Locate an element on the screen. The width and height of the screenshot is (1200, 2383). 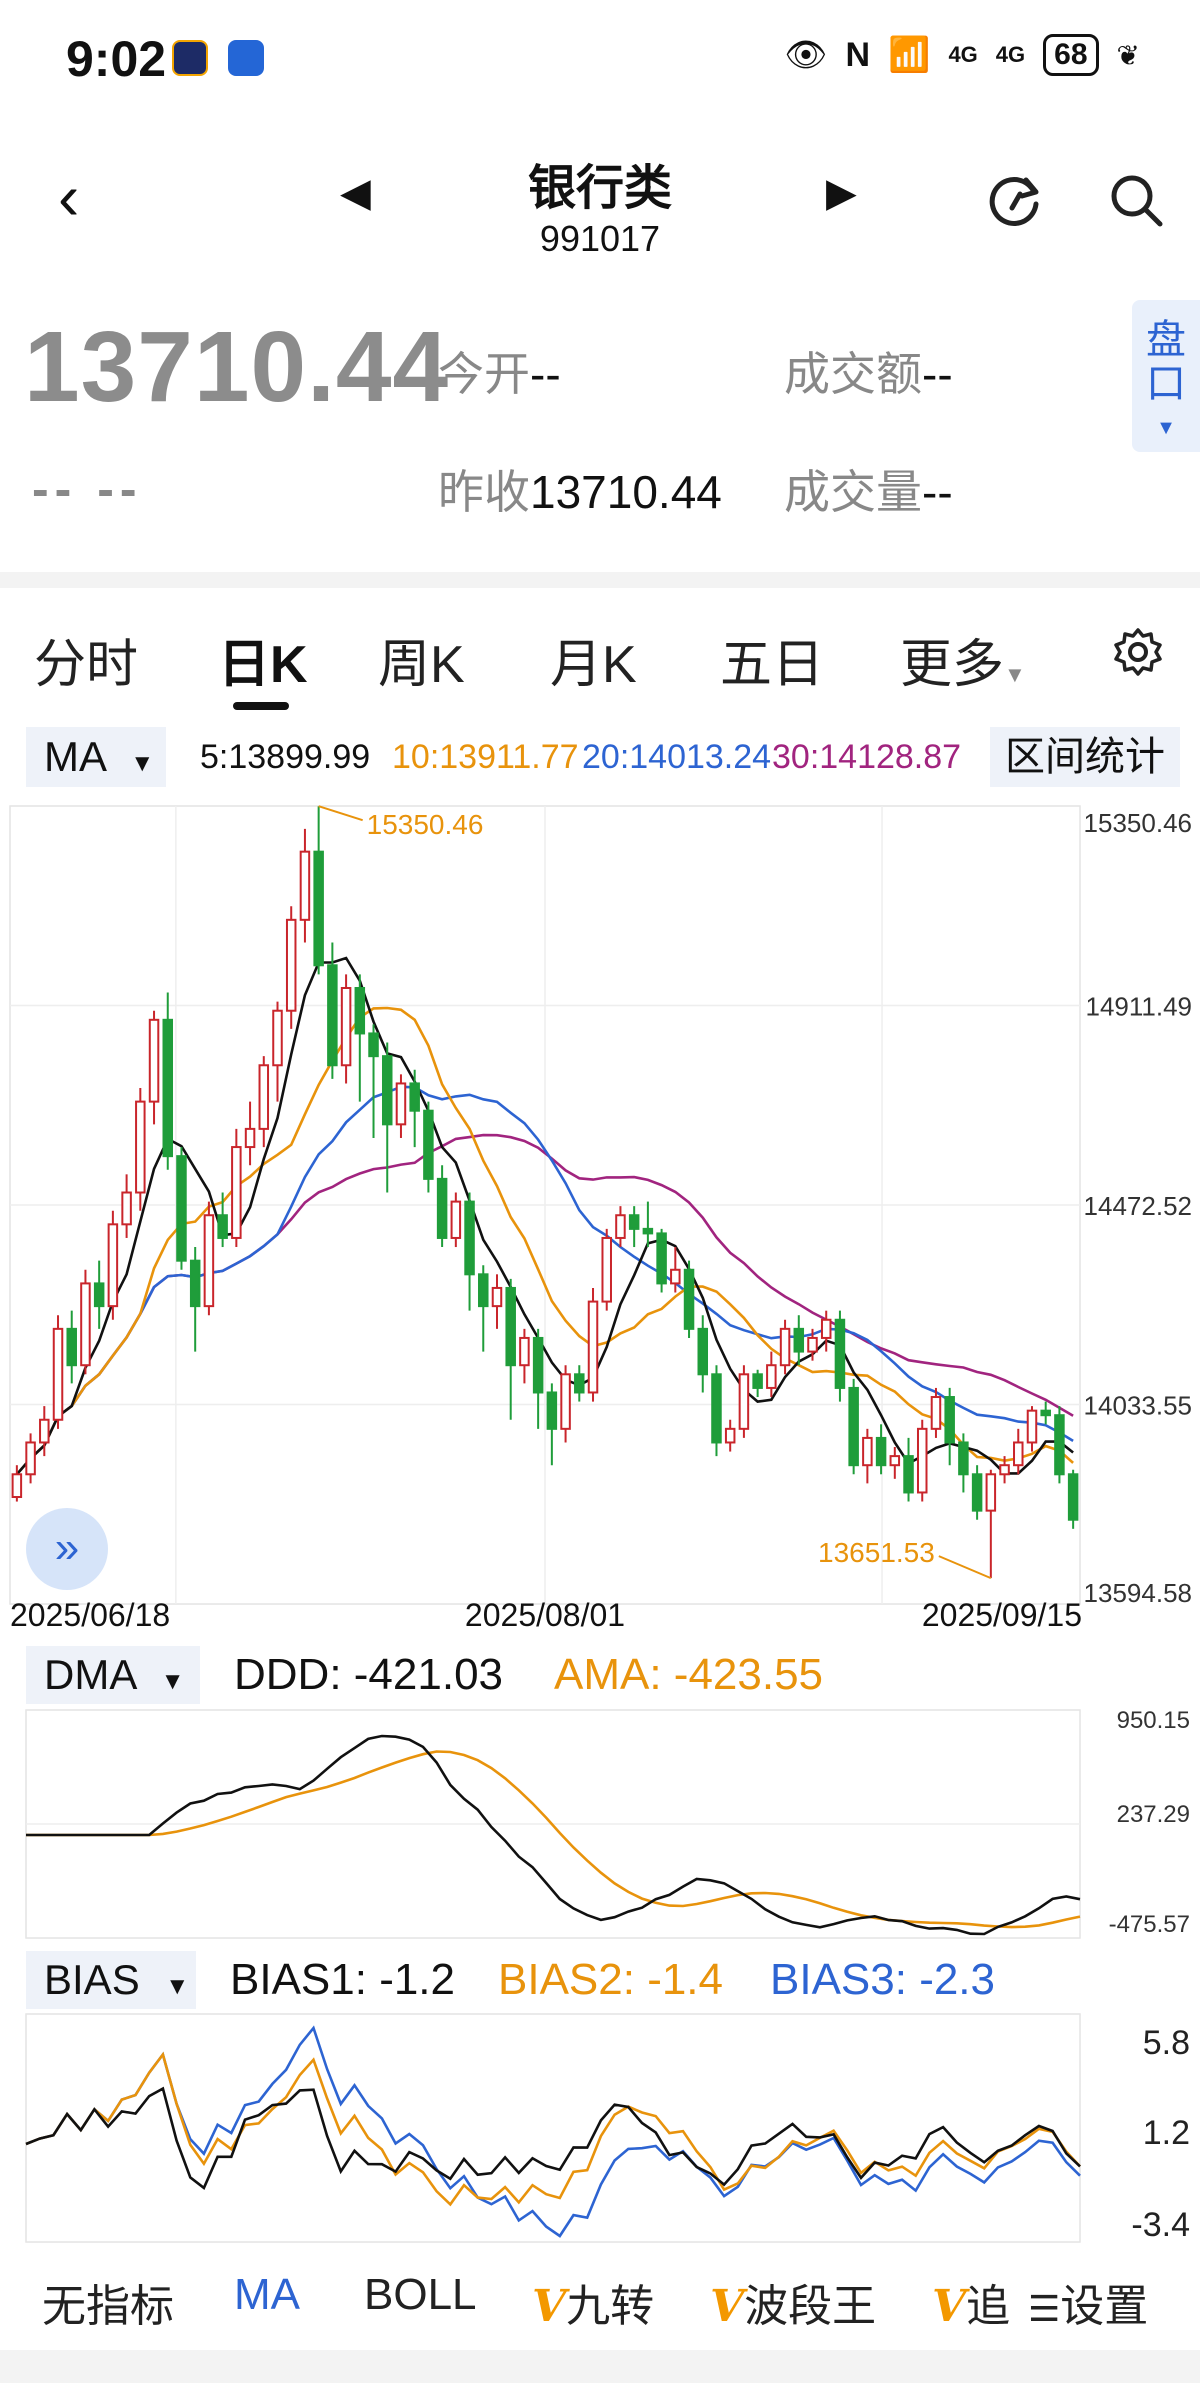
ma-indicator-select: MA ▼ is located at coordinates (96, 757).